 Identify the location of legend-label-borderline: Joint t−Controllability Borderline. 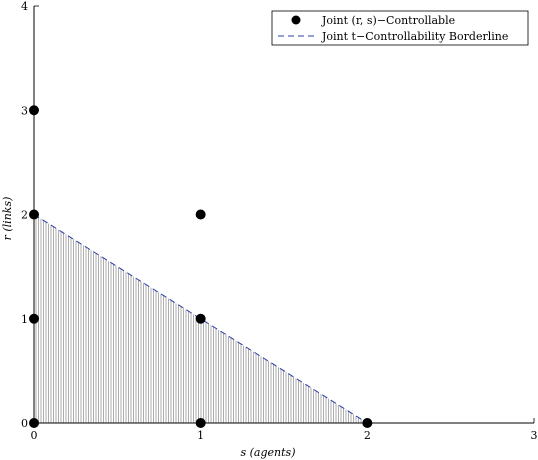
(414, 36).